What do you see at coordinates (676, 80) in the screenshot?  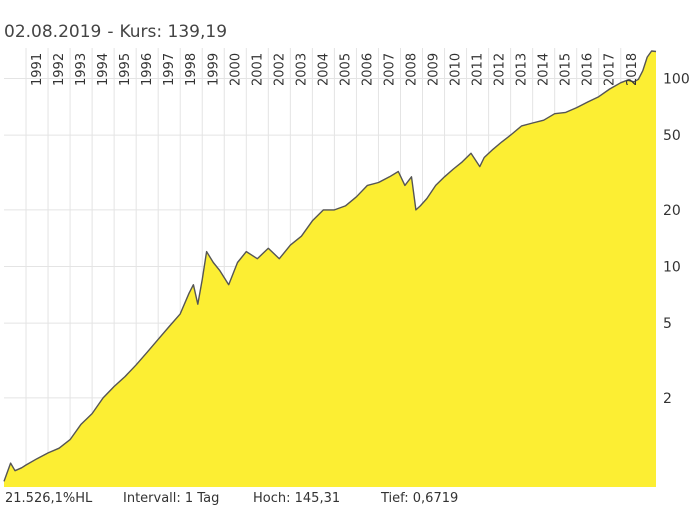 I see `y-tick-label: 100` at bounding box center [676, 80].